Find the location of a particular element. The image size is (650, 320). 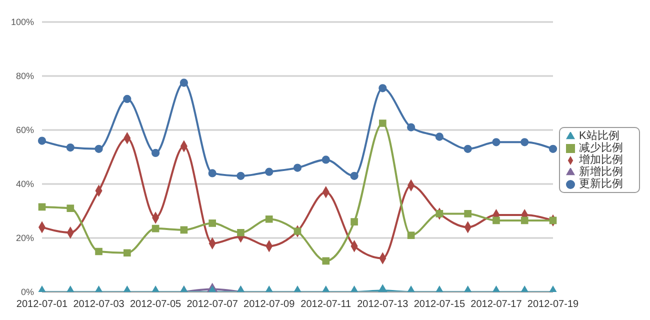

x-tick-label: 2012-07-05 is located at coordinates (156, 304).